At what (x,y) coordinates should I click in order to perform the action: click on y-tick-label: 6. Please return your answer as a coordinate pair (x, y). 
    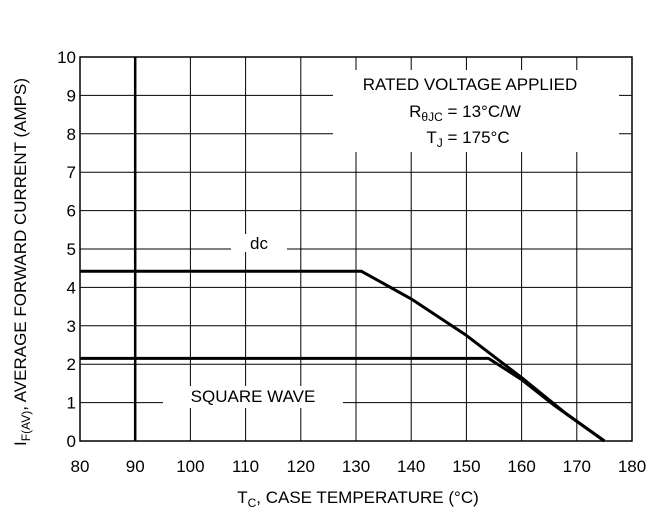
    Looking at the image, I should click on (71, 211).